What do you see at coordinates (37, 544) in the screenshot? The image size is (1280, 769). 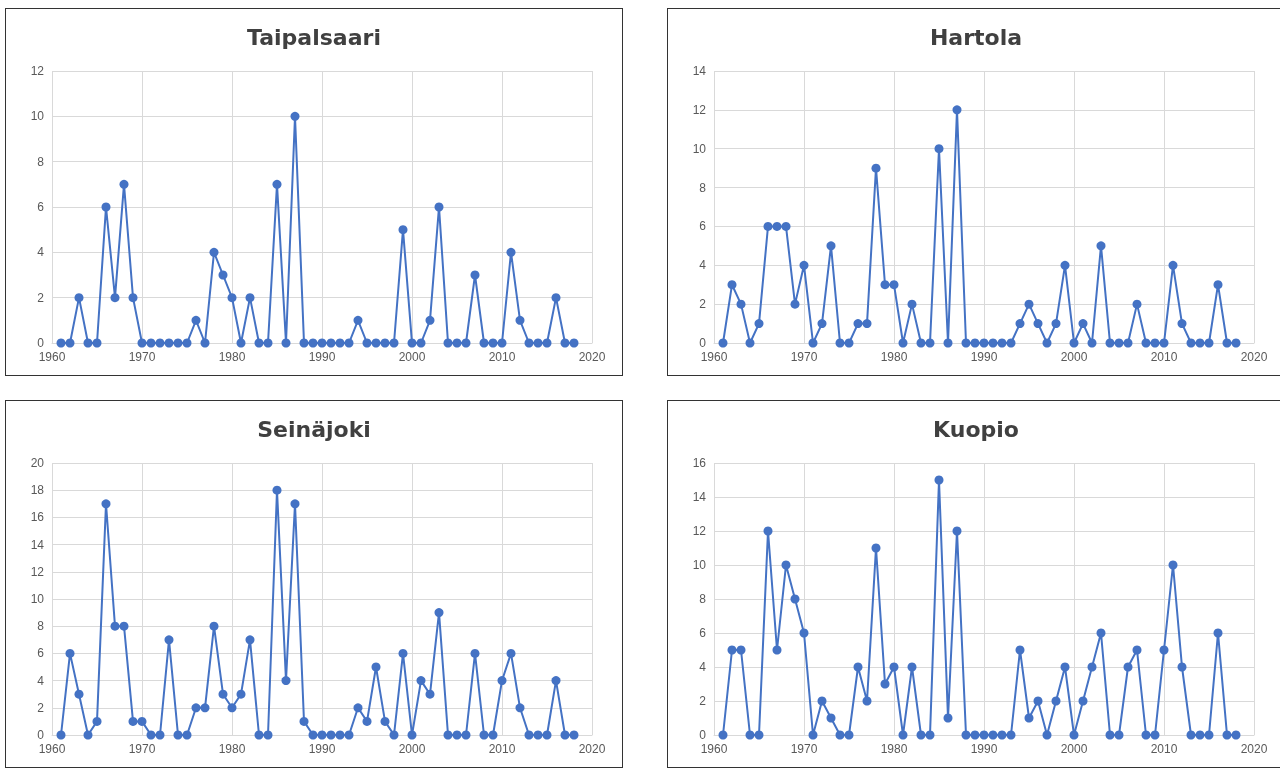 I see `y-tick-label: 14` at bounding box center [37, 544].